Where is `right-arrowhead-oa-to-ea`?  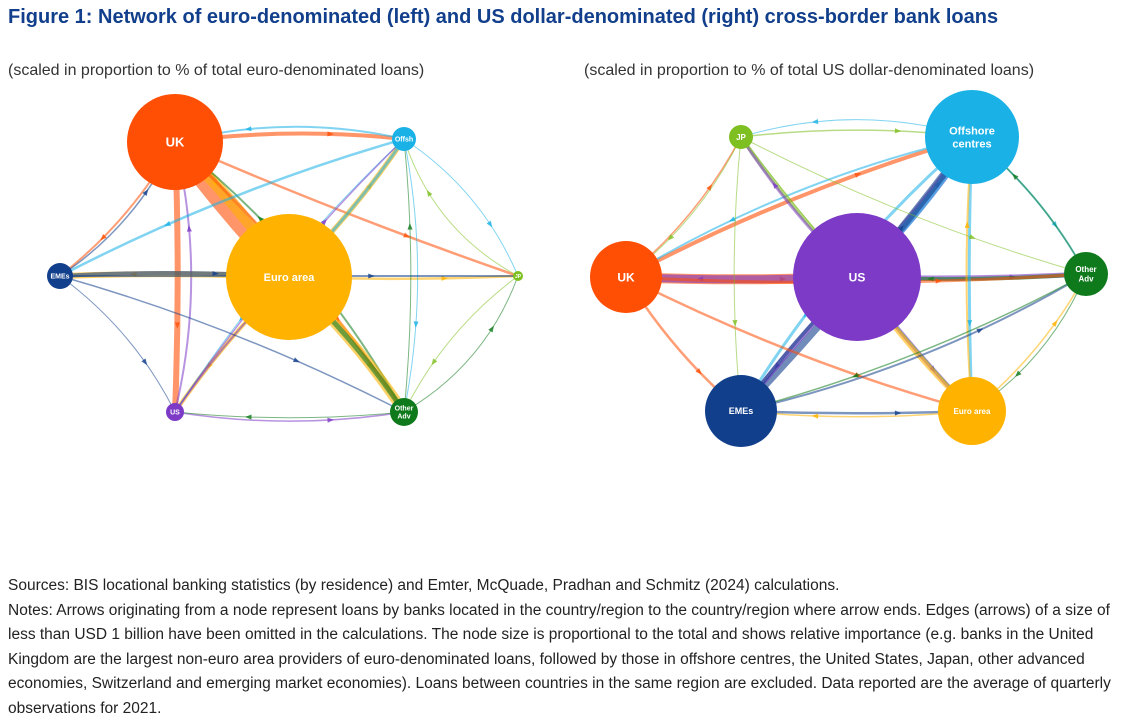 right-arrowhead-oa-to-ea is located at coordinates (1018, 373).